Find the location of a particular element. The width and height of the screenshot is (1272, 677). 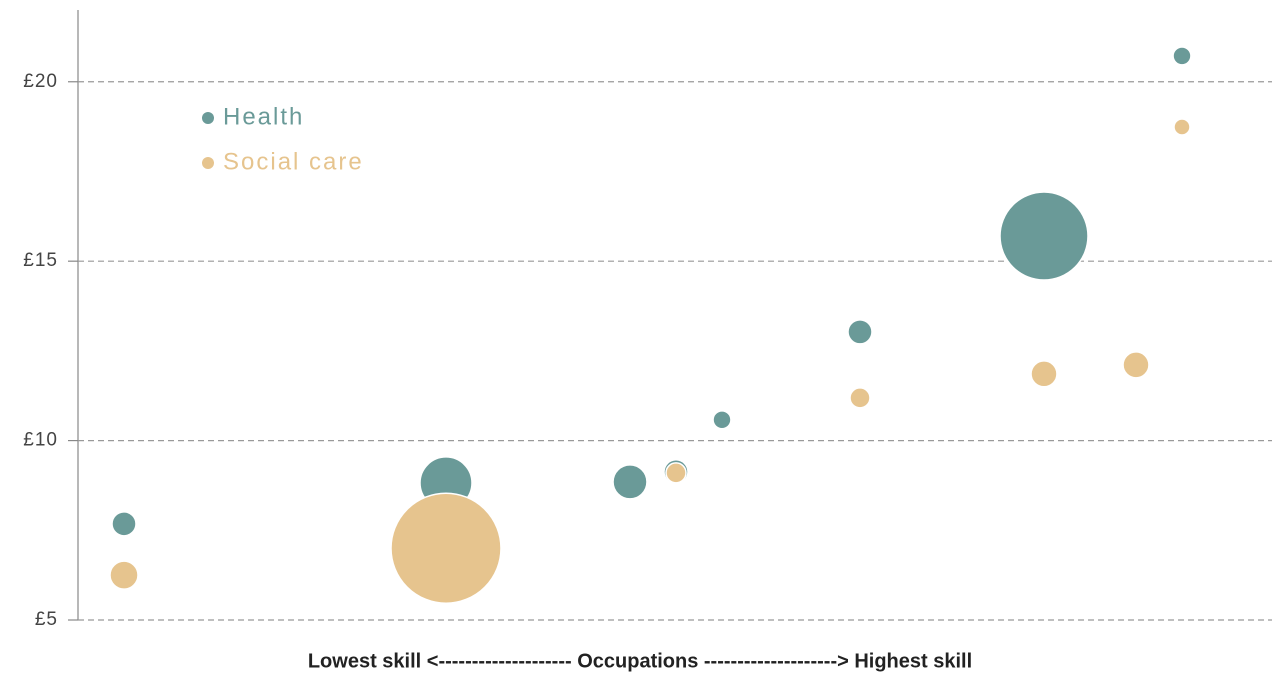

legend-label: Health is located at coordinates (263, 116).